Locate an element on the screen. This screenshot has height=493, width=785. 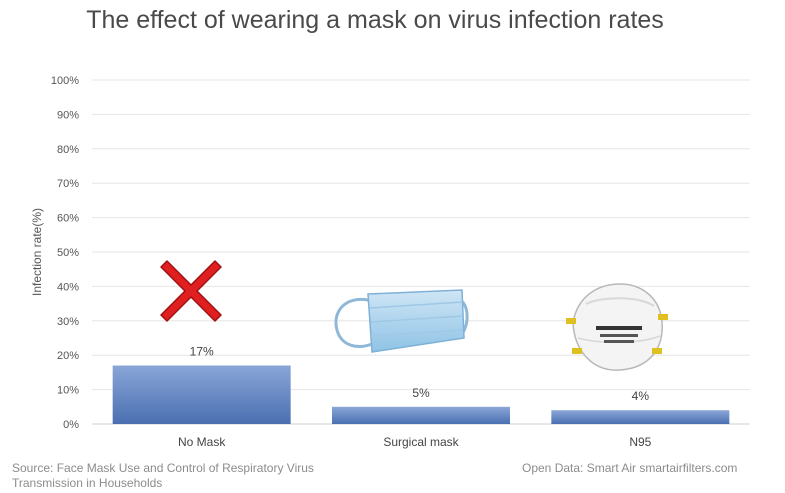
surgical-mask-icon is located at coordinates (401, 321).